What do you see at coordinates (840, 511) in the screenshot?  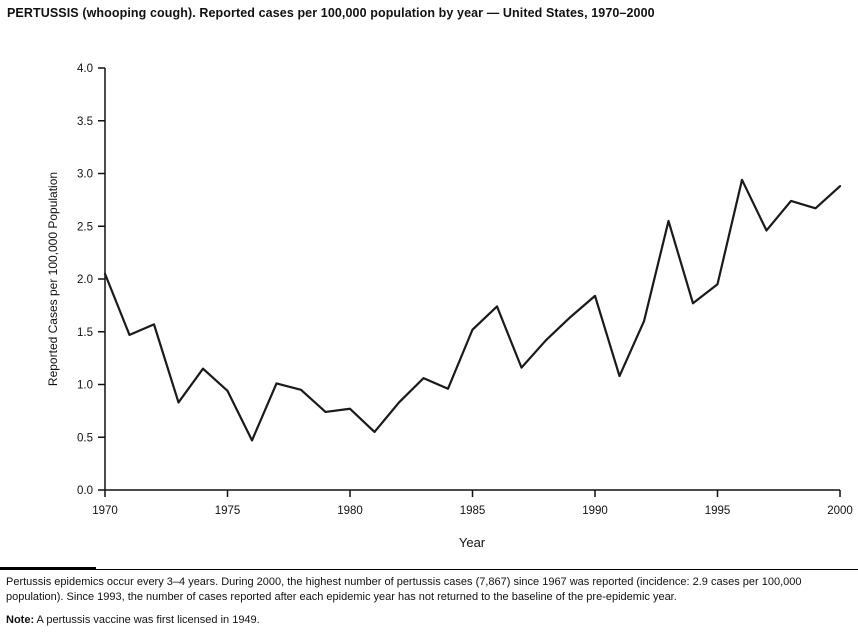 I see `svg-text: 2000` at bounding box center [840, 511].